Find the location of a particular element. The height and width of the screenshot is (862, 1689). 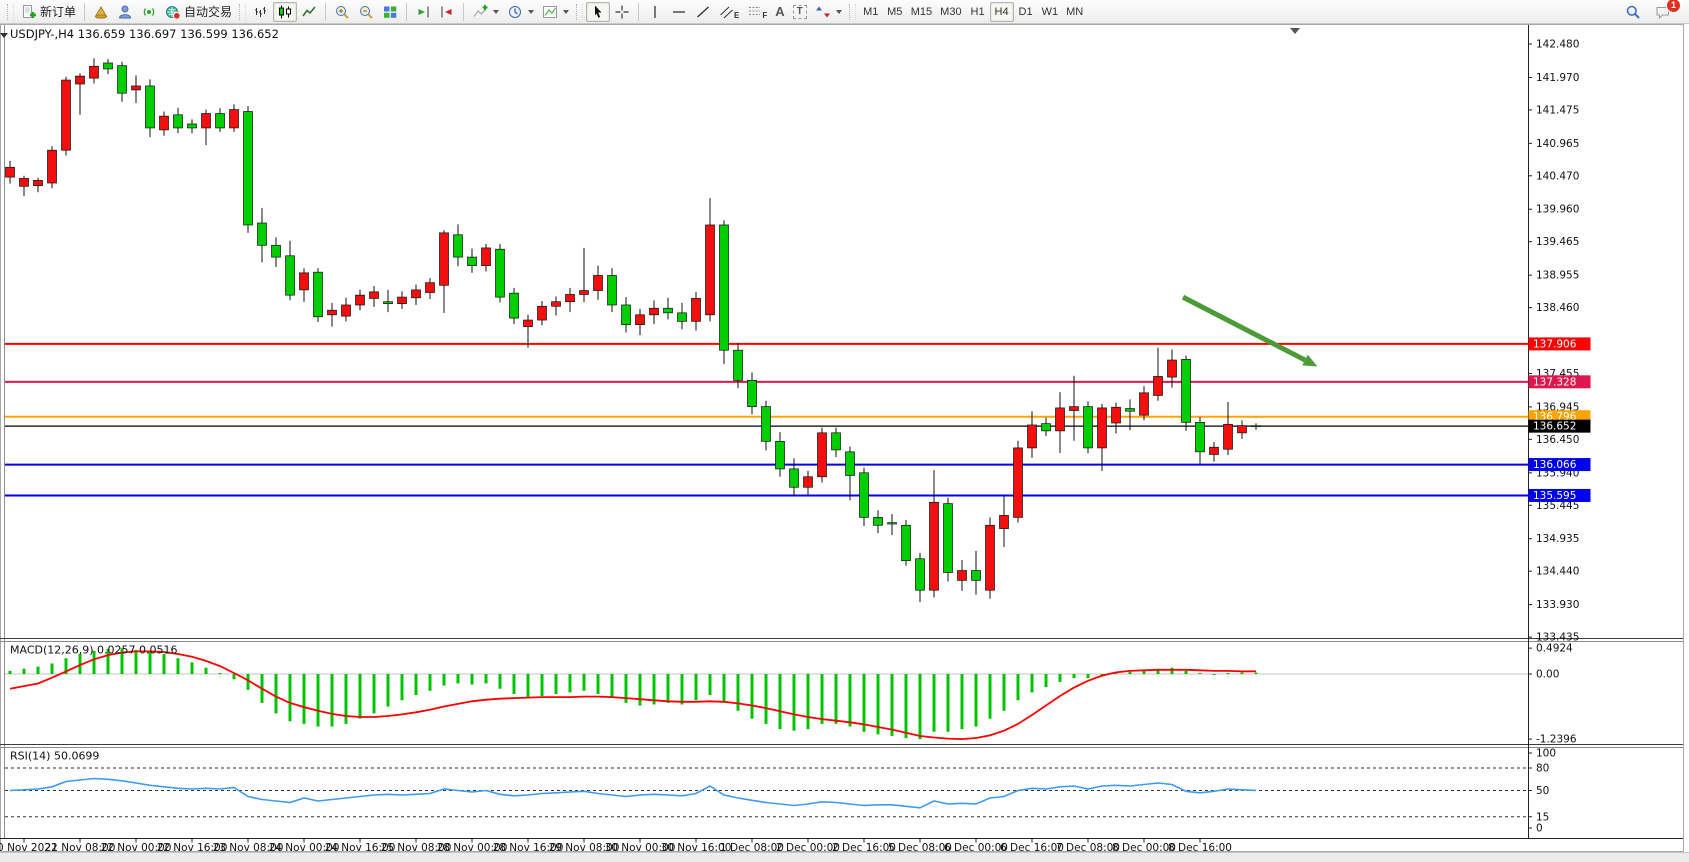

svg-text: 50 is located at coordinates (1542, 791).